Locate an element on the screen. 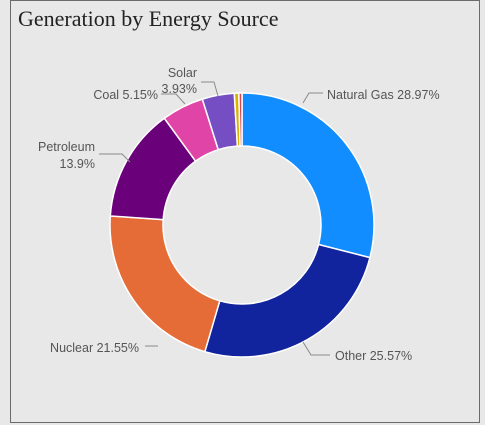 The height and width of the screenshot is (425, 485). data-label: Petroleum is located at coordinates (66, 147).